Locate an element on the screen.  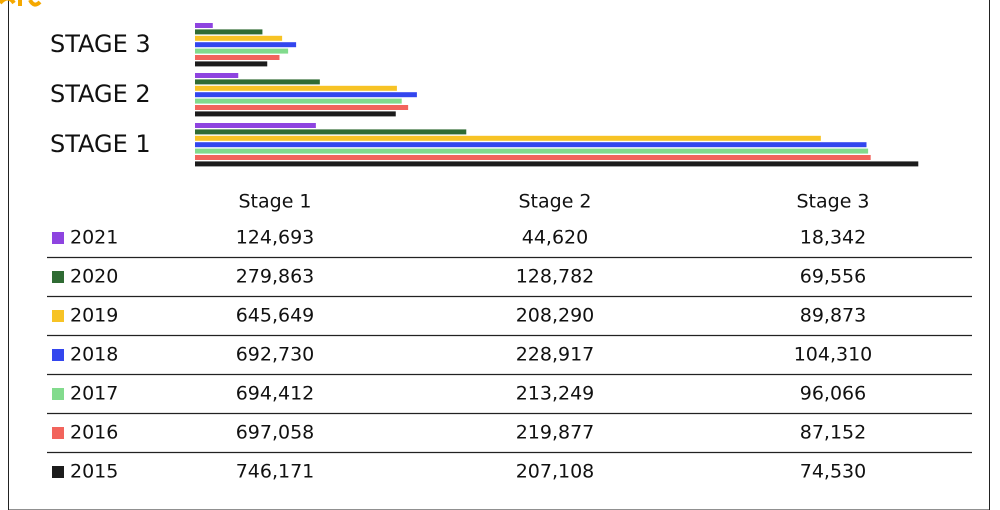
table-cell: 697,058 is located at coordinates (275, 433).